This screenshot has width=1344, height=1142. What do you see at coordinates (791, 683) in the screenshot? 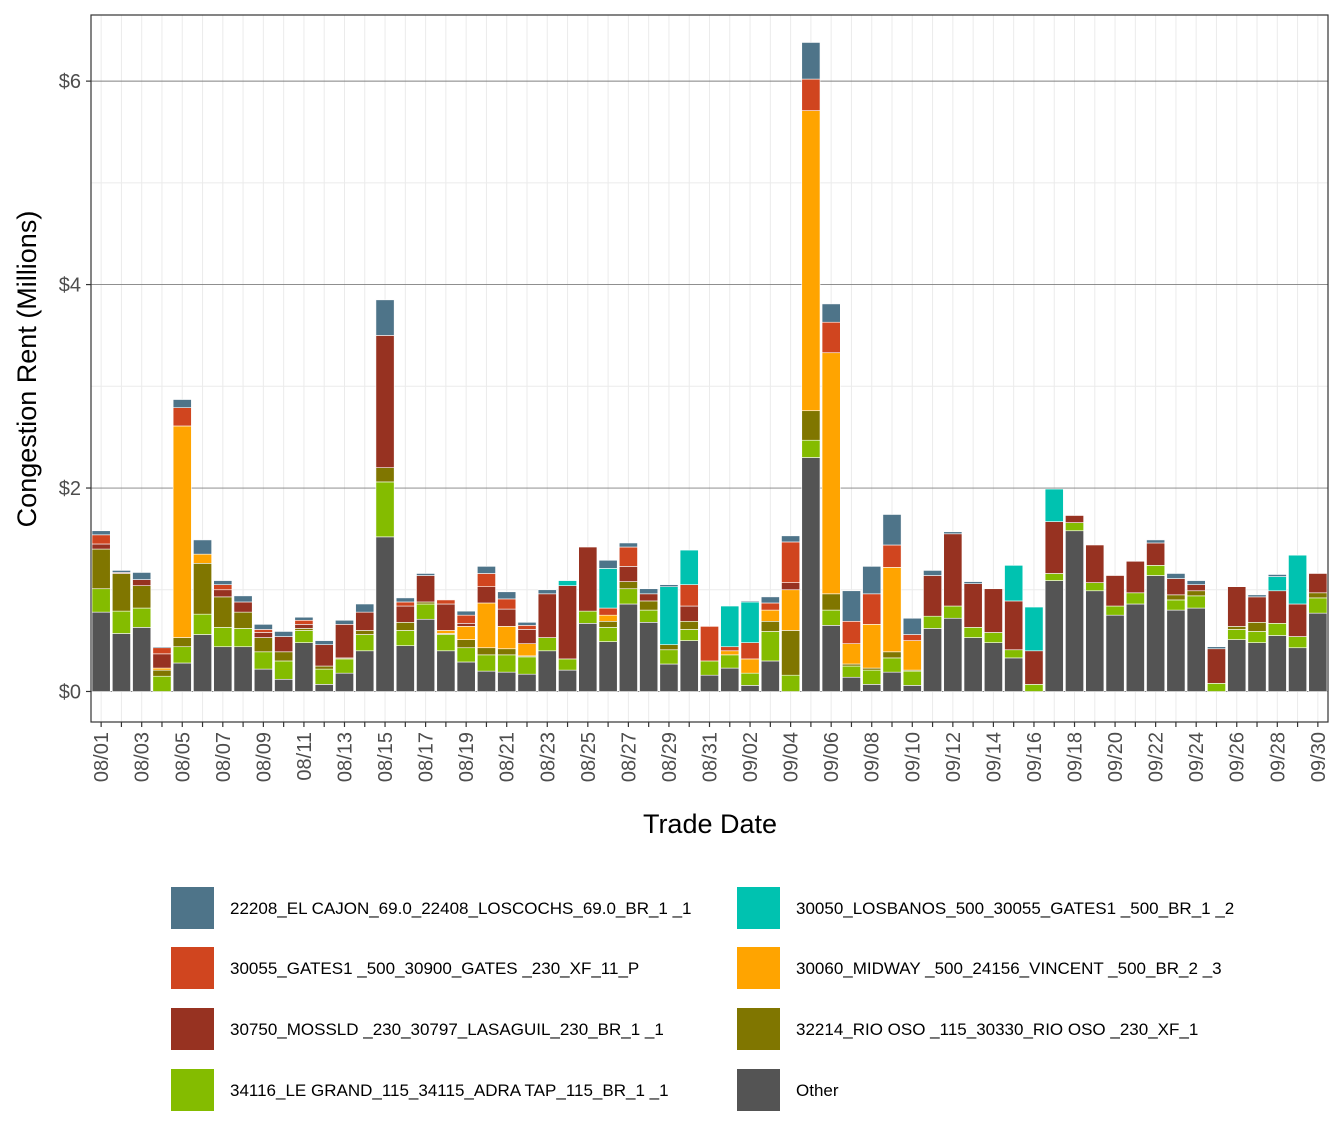
I see `bar-segment-09-04-s1` at bounding box center [791, 683].